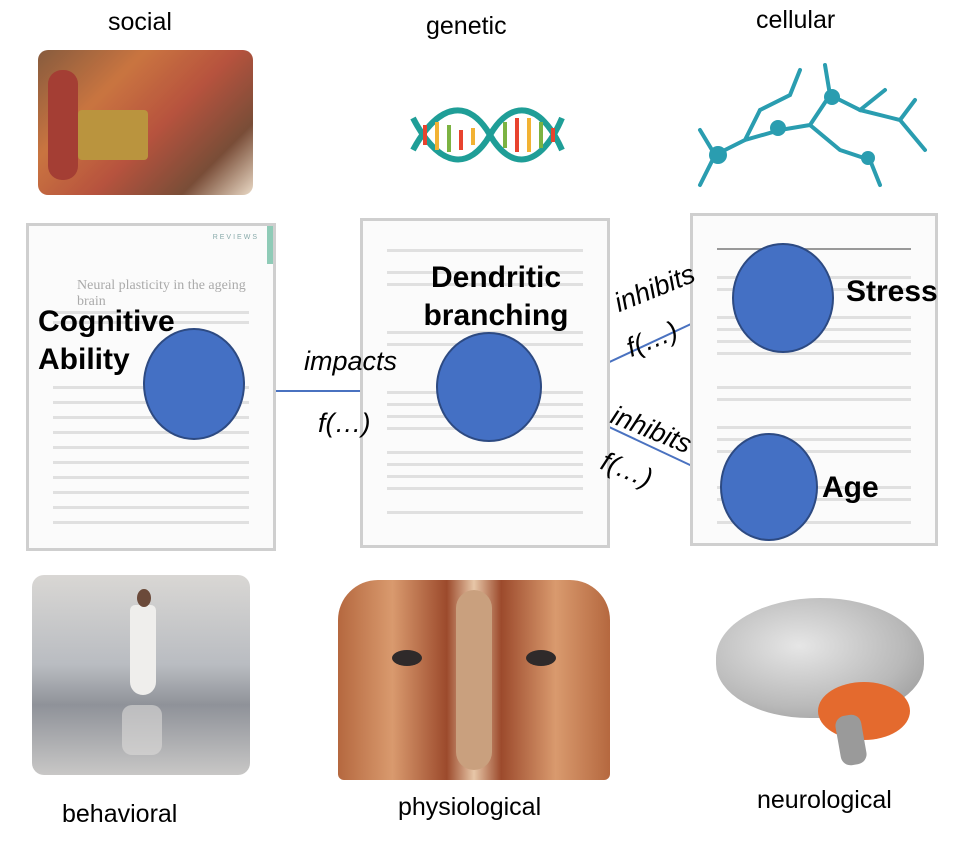 The width and height of the screenshot is (968, 848). Describe the element at coordinates (824, 800) in the screenshot. I see `caption-neurological: neurological` at that location.